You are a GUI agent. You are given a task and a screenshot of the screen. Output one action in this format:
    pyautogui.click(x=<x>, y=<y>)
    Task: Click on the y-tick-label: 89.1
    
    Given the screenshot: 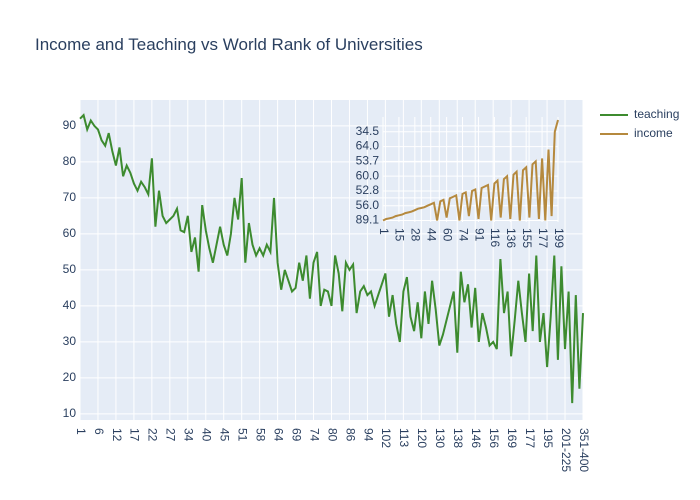 What is the action you would take?
    pyautogui.click(x=368, y=220)
    